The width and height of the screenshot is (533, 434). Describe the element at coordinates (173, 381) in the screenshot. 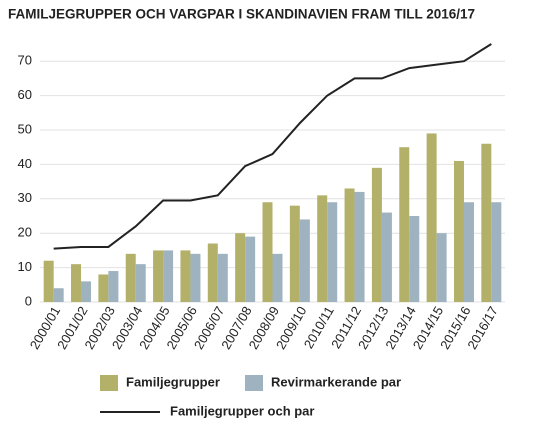

I see `legend-label: Familjegrupper` at that location.